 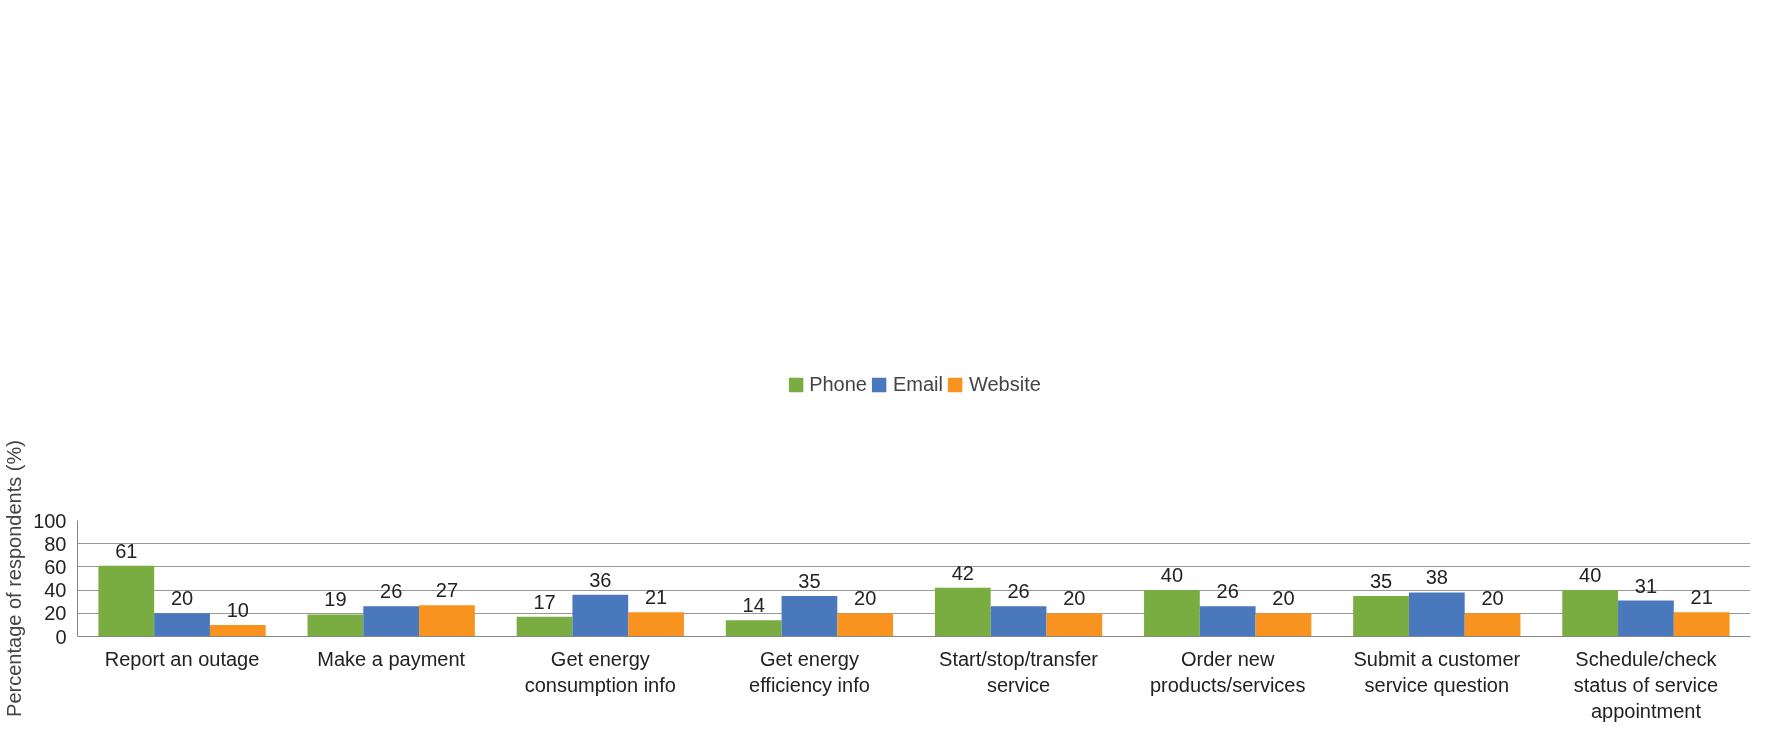 What do you see at coordinates (753, 605) in the screenshot?
I see `data-label: 14` at bounding box center [753, 605].